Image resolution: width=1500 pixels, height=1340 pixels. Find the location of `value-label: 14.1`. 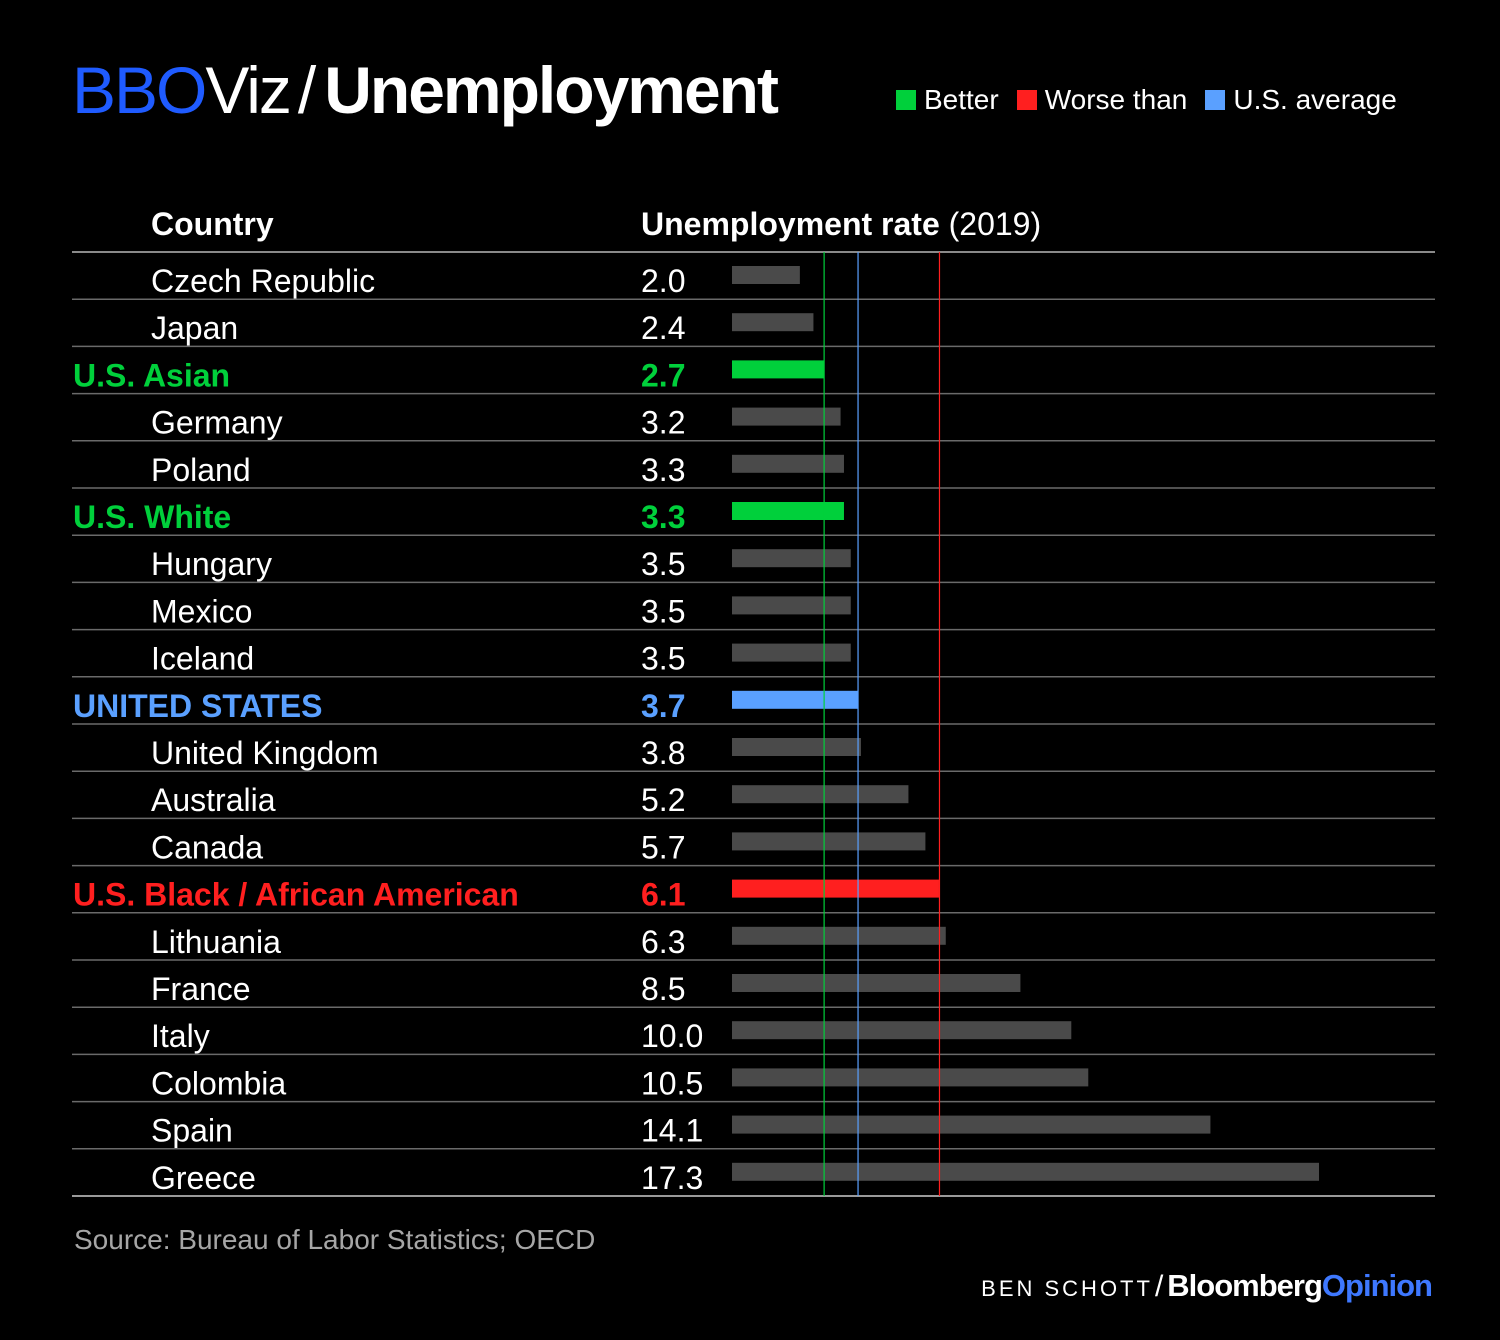

value-label: 14.1 is located at coordinates (672, 1131).